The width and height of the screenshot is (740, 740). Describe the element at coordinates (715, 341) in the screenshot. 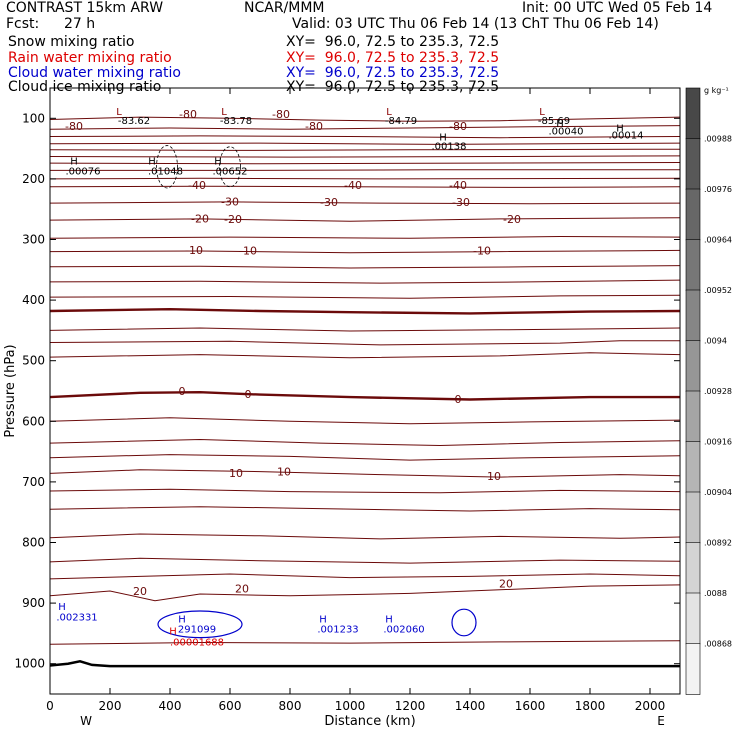

I see `colorbar-label: .0094` at that location.